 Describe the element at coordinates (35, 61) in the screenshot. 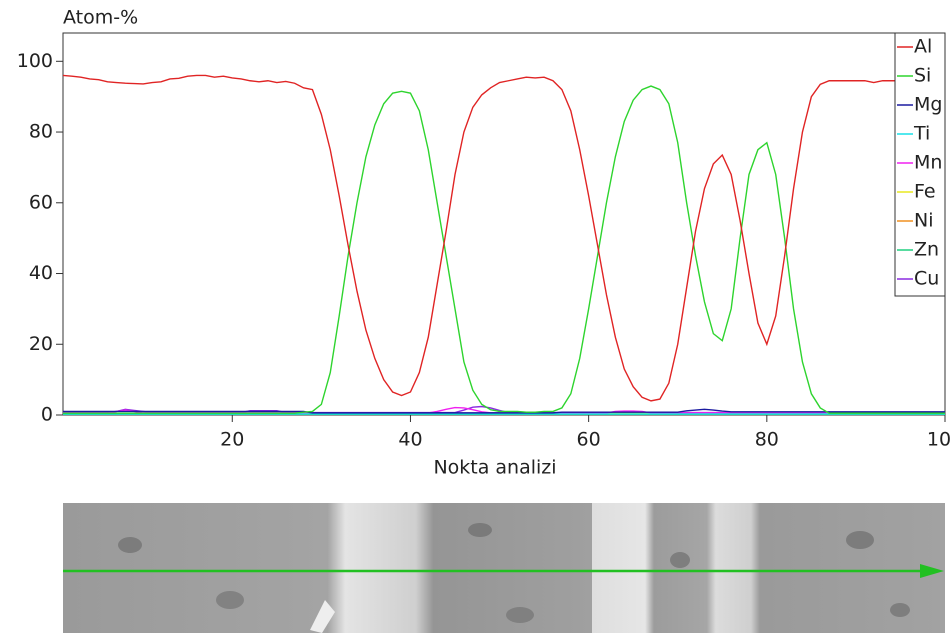

I see `y-tick-label: 100` at that location.